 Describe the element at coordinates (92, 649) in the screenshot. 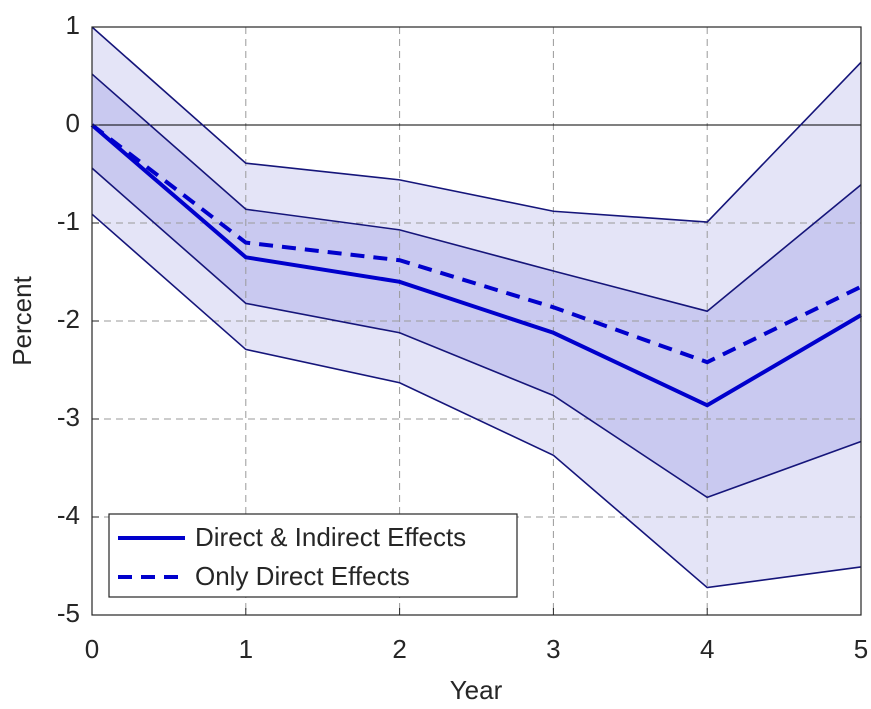

I see `x-tick-label: 0` at that location.